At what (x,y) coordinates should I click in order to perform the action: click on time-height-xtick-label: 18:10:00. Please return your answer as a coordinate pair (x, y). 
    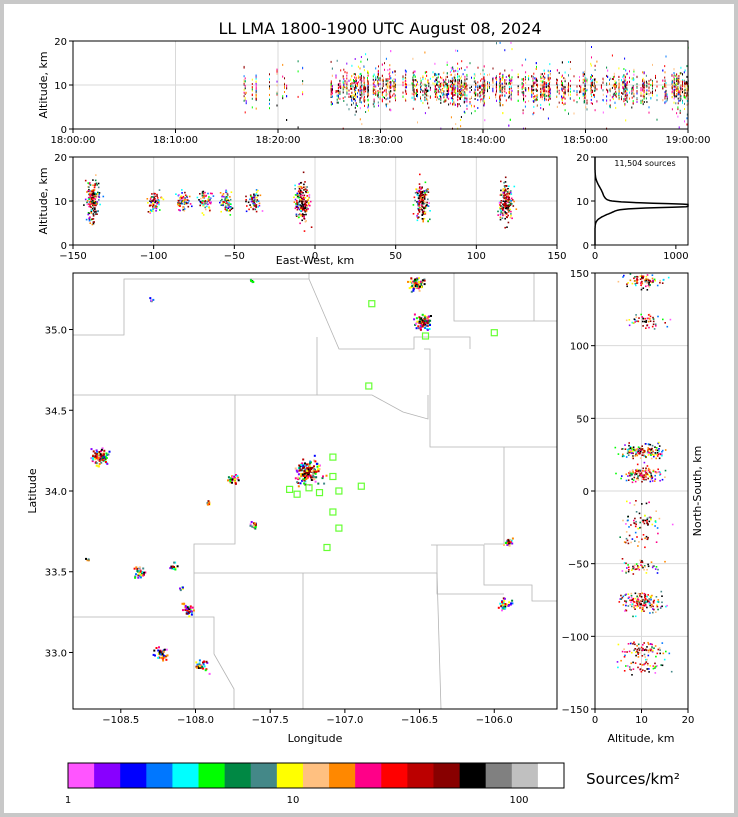
    Looking at the image, I should click on (175, 140).